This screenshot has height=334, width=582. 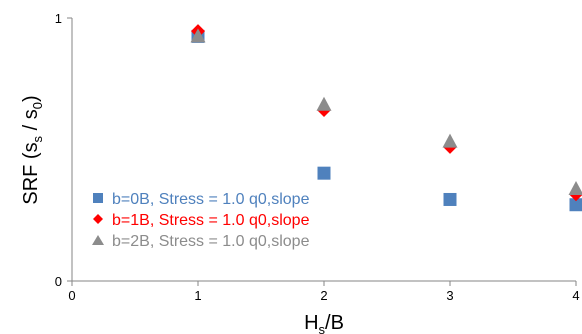 What do you see at coordinates (211, 220) in the screenshot?
I see `legend-label-b1: b=1B, Stress = 1.0 q0,slope` at bounding box center [211, 220].